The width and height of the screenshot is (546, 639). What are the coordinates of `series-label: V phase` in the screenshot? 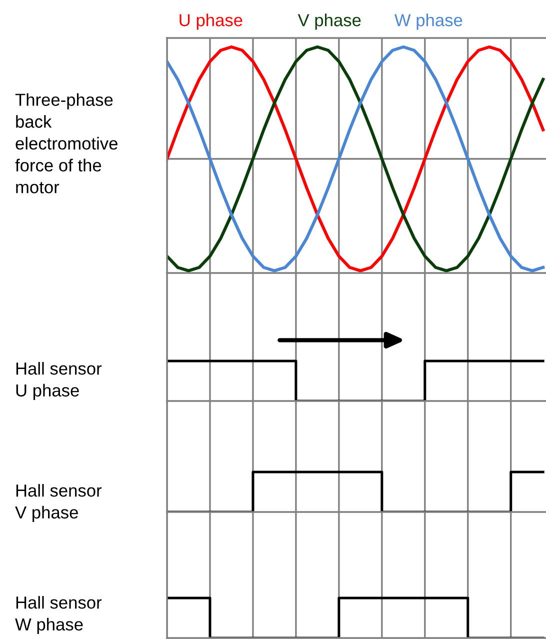 It's located at (329, 22).